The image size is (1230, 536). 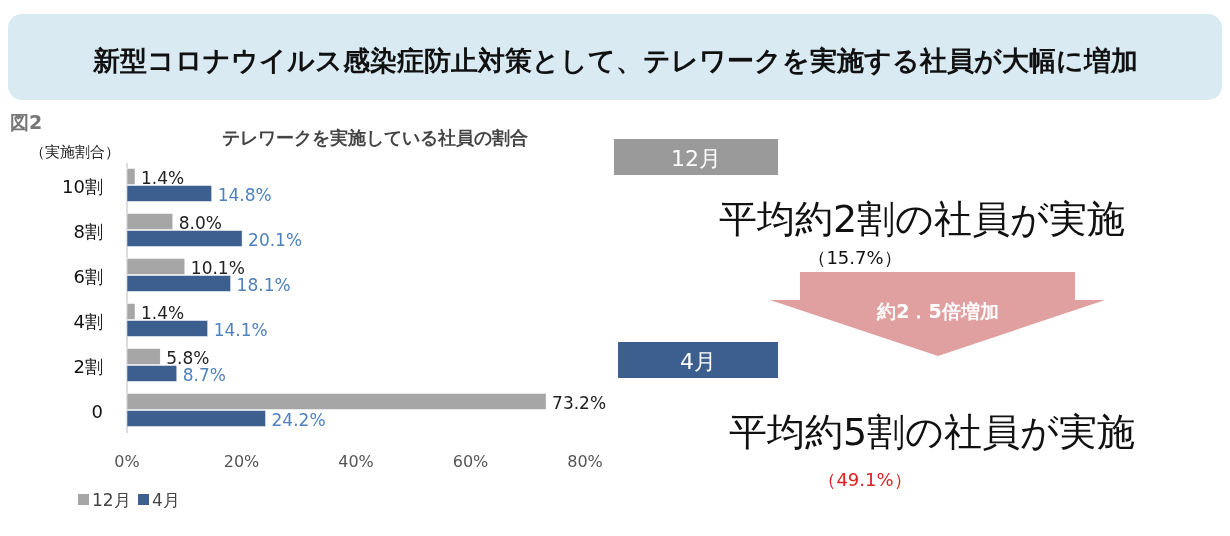 I want to click on x-tick-label: 0%, so click(x=127, y=461).